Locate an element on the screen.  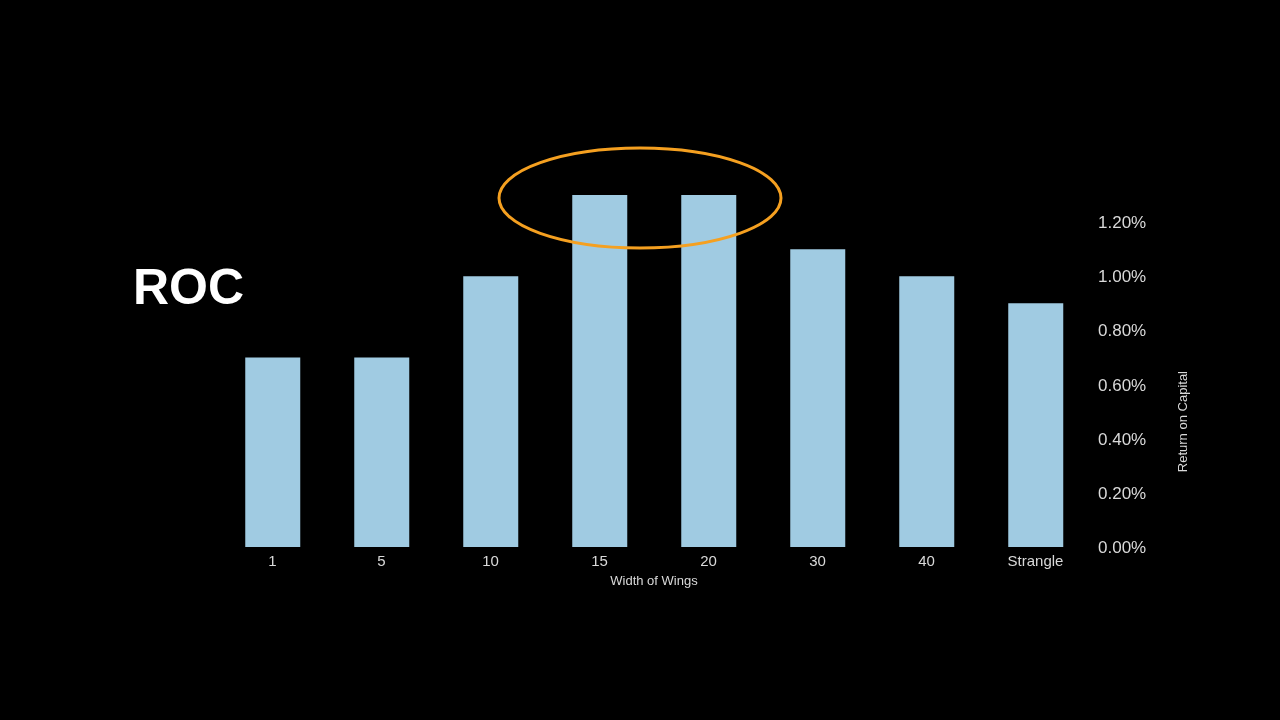
y-tick-label: 1.20% is located at coordinates (1122, 223).